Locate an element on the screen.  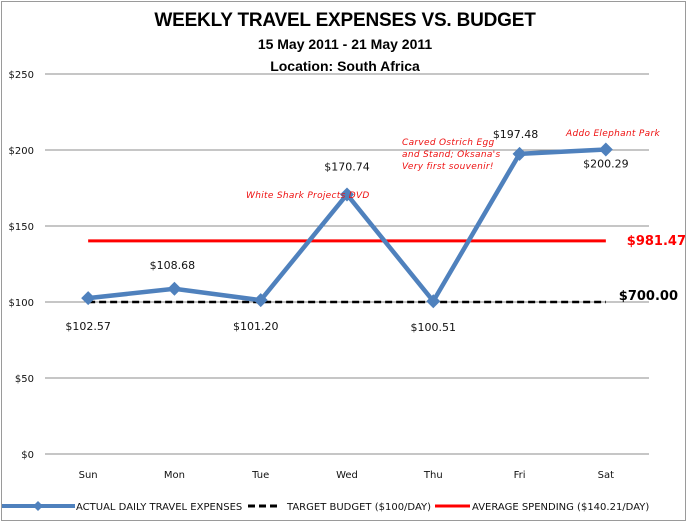
data-label: $197.48 is located at coordinates (516, 134).